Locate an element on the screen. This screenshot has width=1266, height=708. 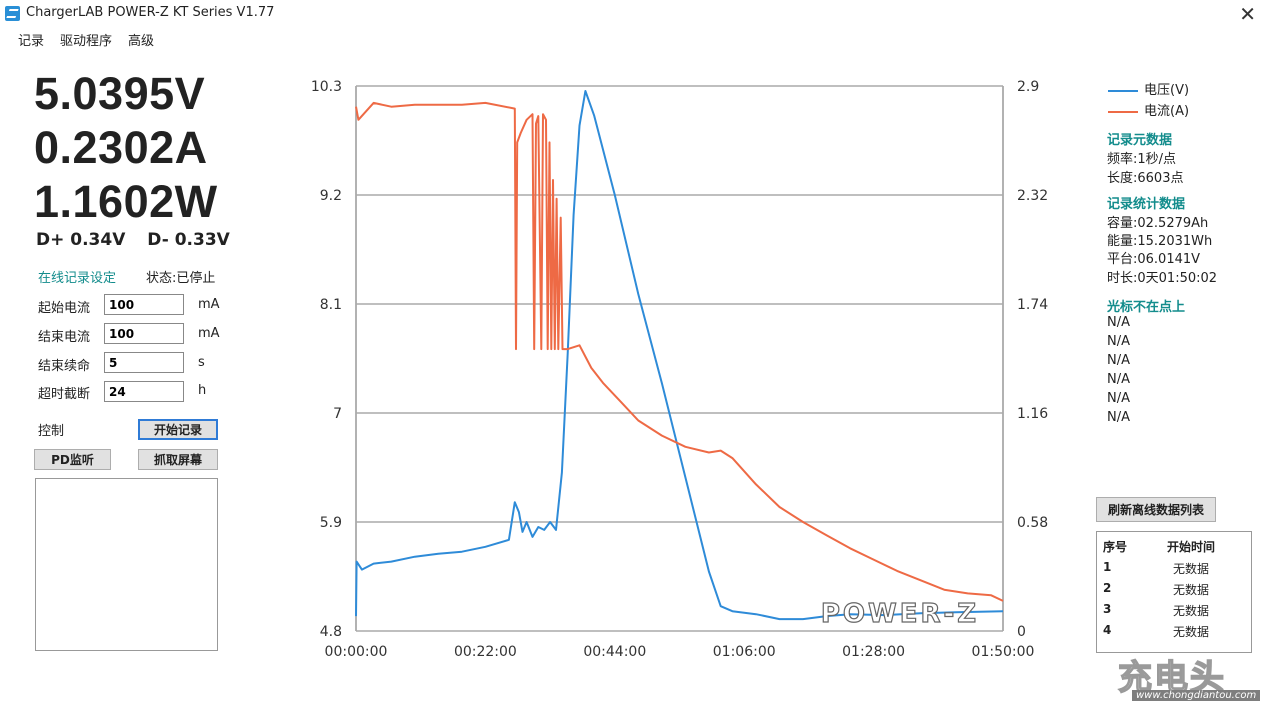
y-right-tick-label: 0.58 is located at coordinates (1032, 523).